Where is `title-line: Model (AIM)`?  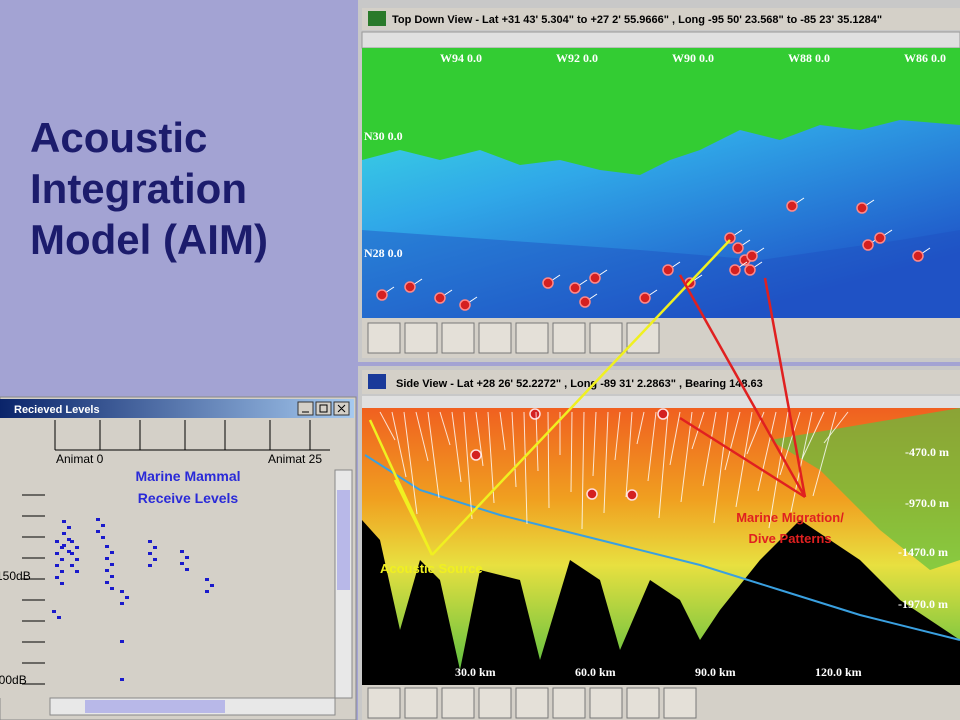
title-line: Model (AIM) is located at coordinates (149, 239).